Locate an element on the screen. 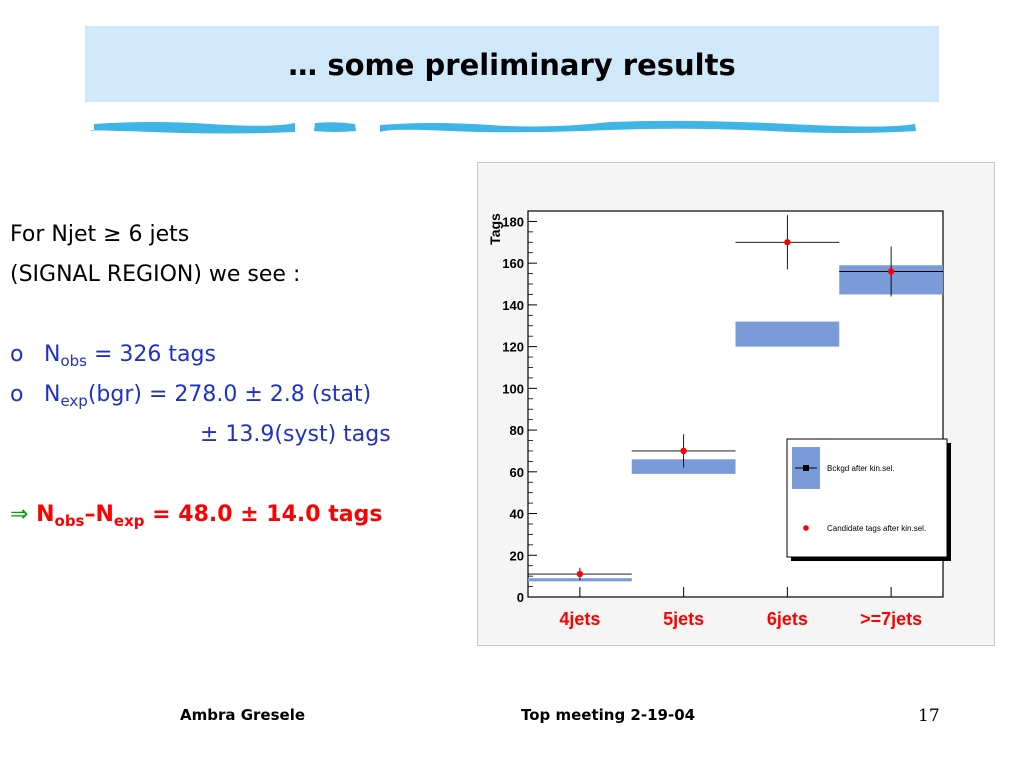 Image resolution: width=1024 pixels, height=768 pixels. y-tick-label: 120 is located at coordinates (513, 347).